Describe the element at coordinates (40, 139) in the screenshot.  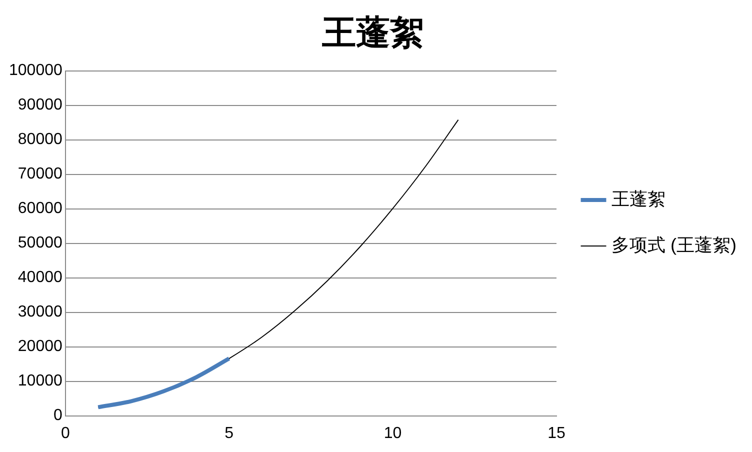
I see `y-tick-label: 80000` at that location.